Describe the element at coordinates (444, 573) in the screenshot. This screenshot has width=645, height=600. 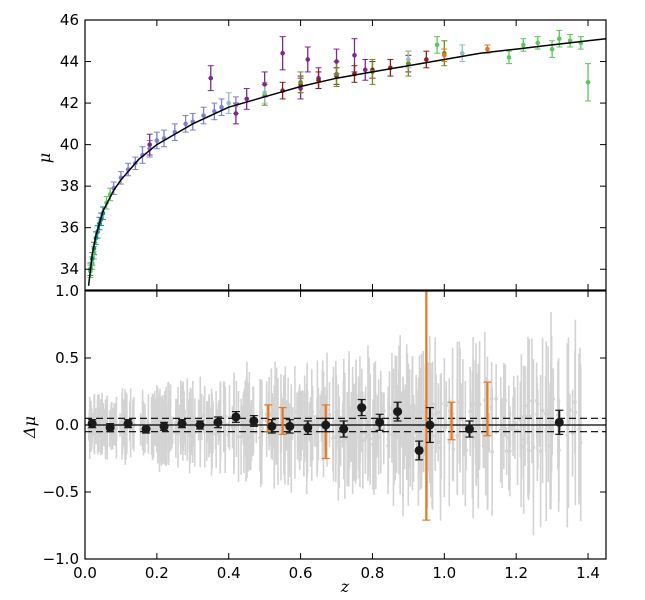
I see `bottom-xtick-label: 1.0` at that location.